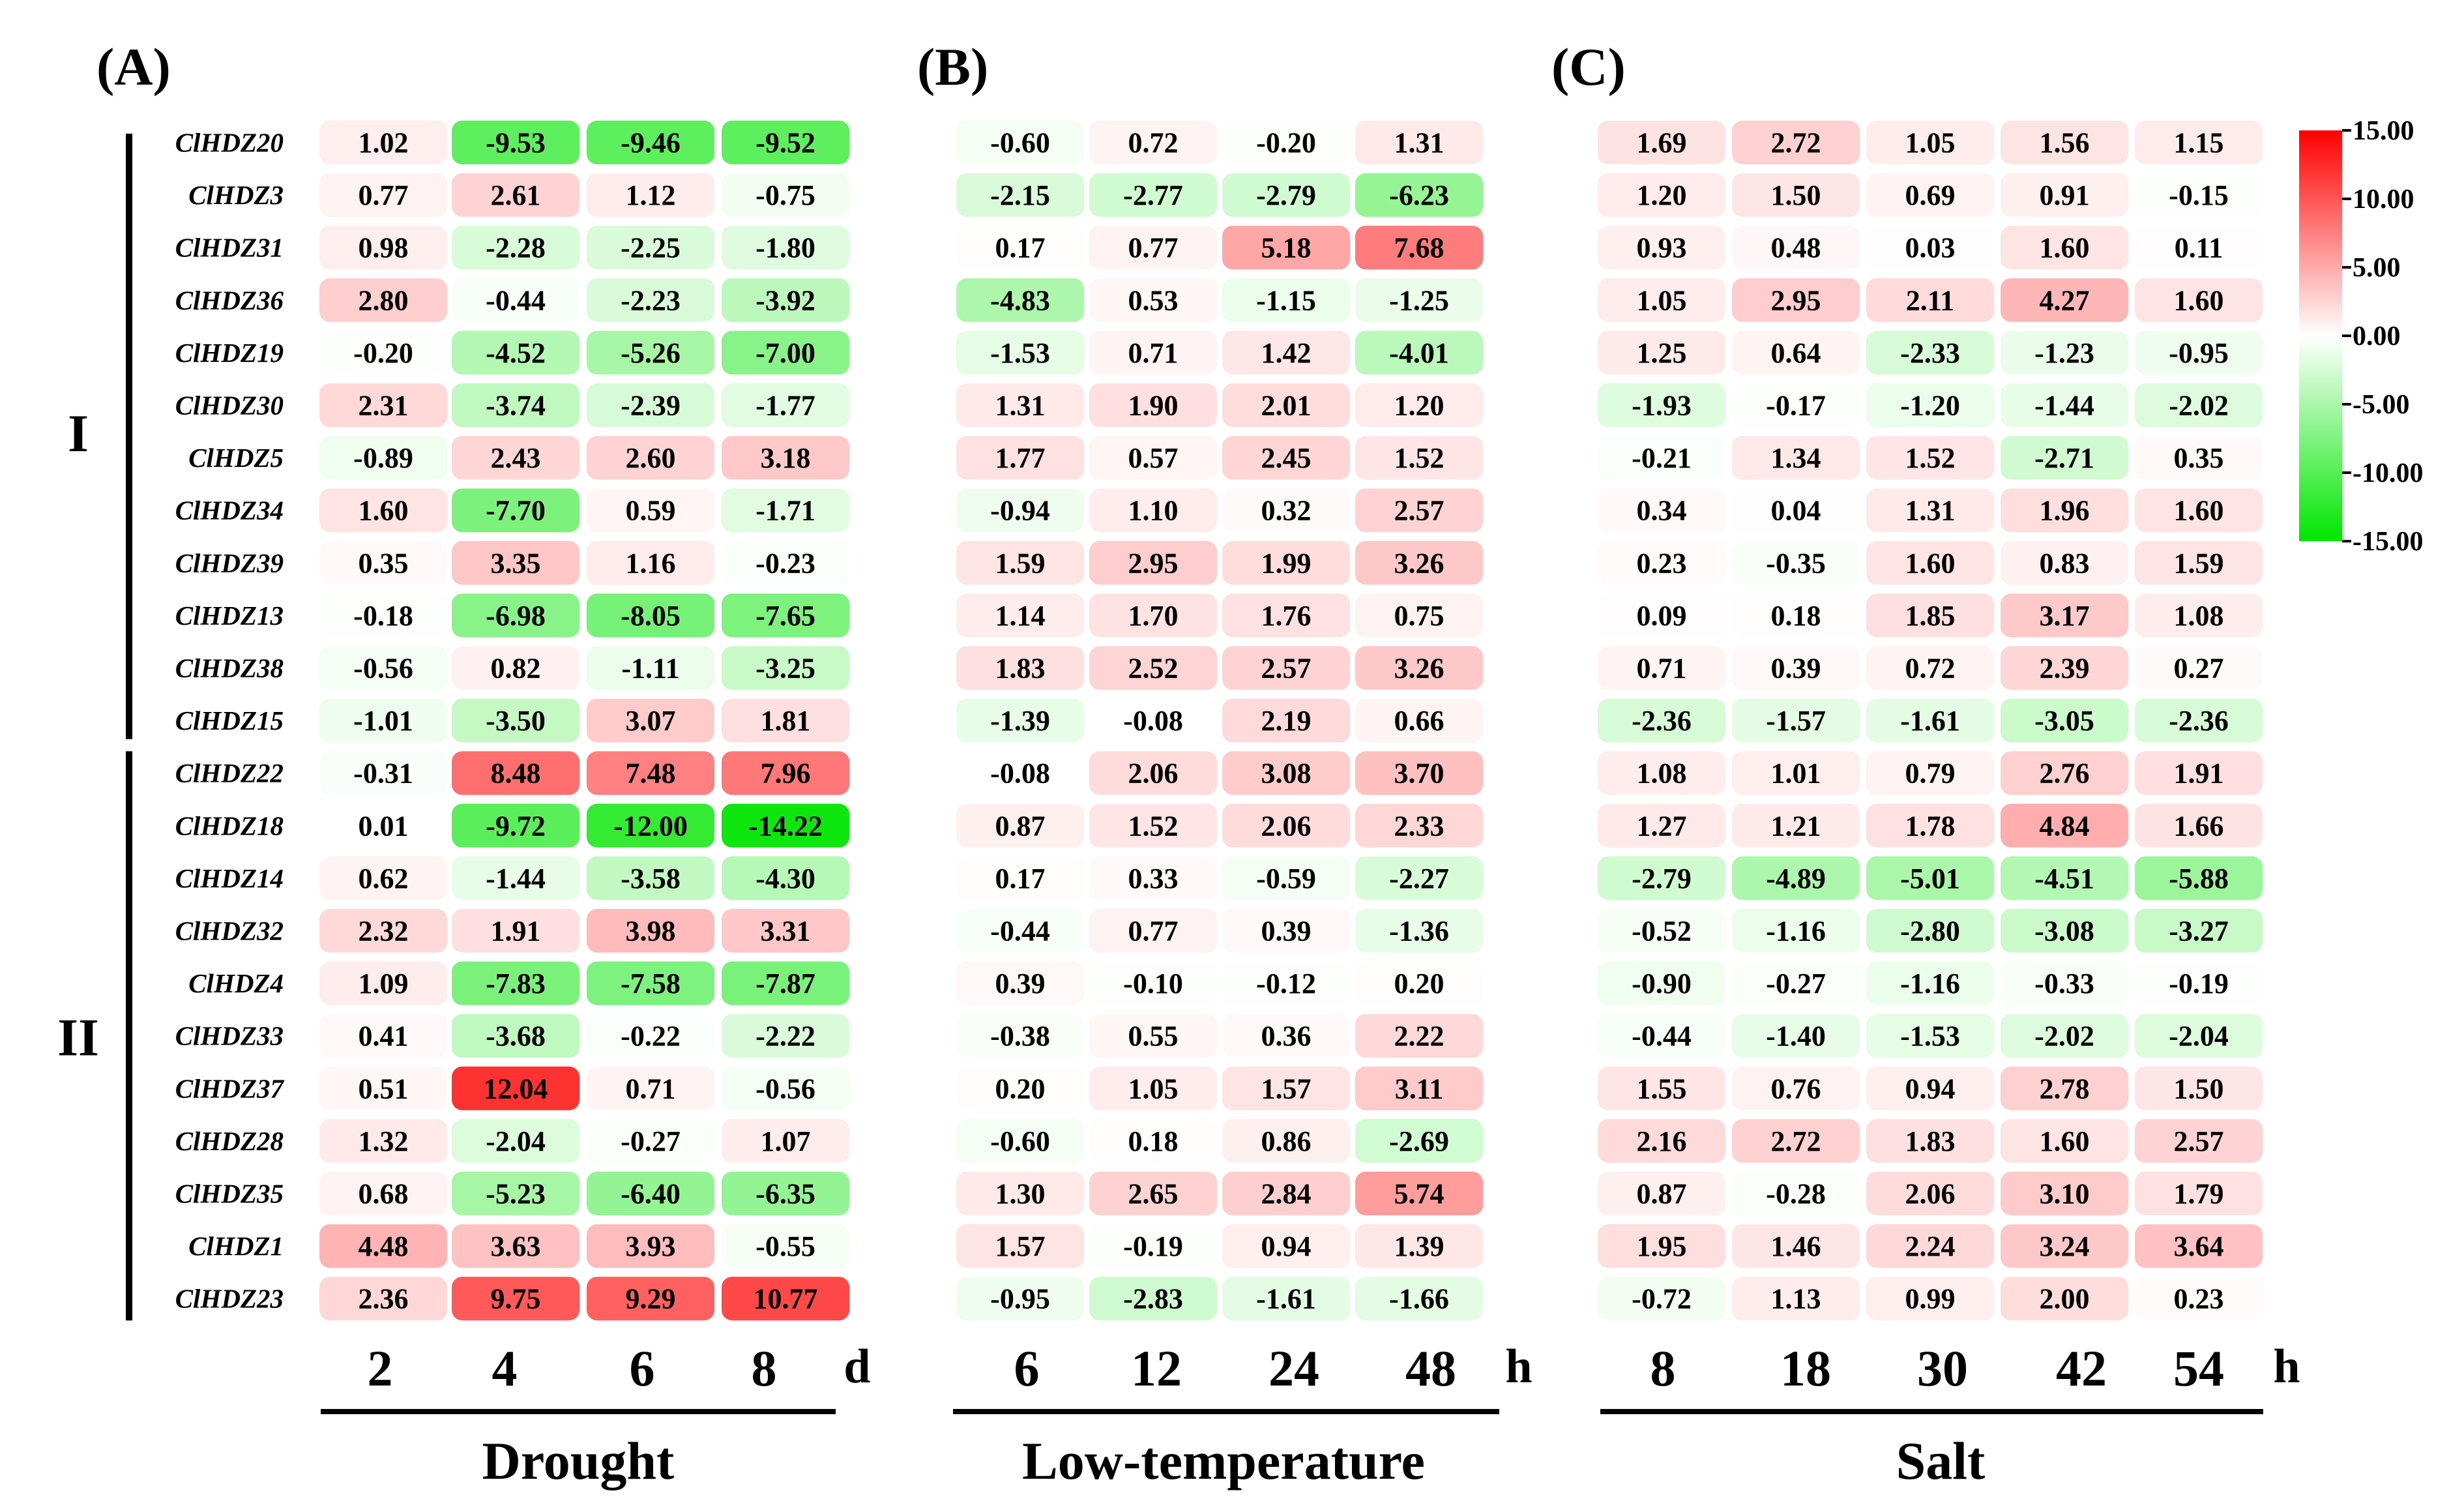 The image size is (2464, 1497). What do you see at coordinates (1021, 1194) in the screenshot?
I see `cell-value: 1.30` at bounding box center [1021, 1194].